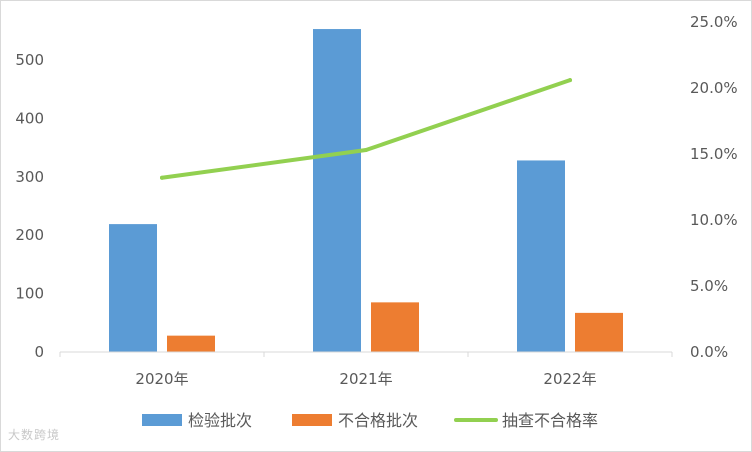 This screenshot has height=452, width=752. I want to click on left-tick-label: 500, so click(29, 60).